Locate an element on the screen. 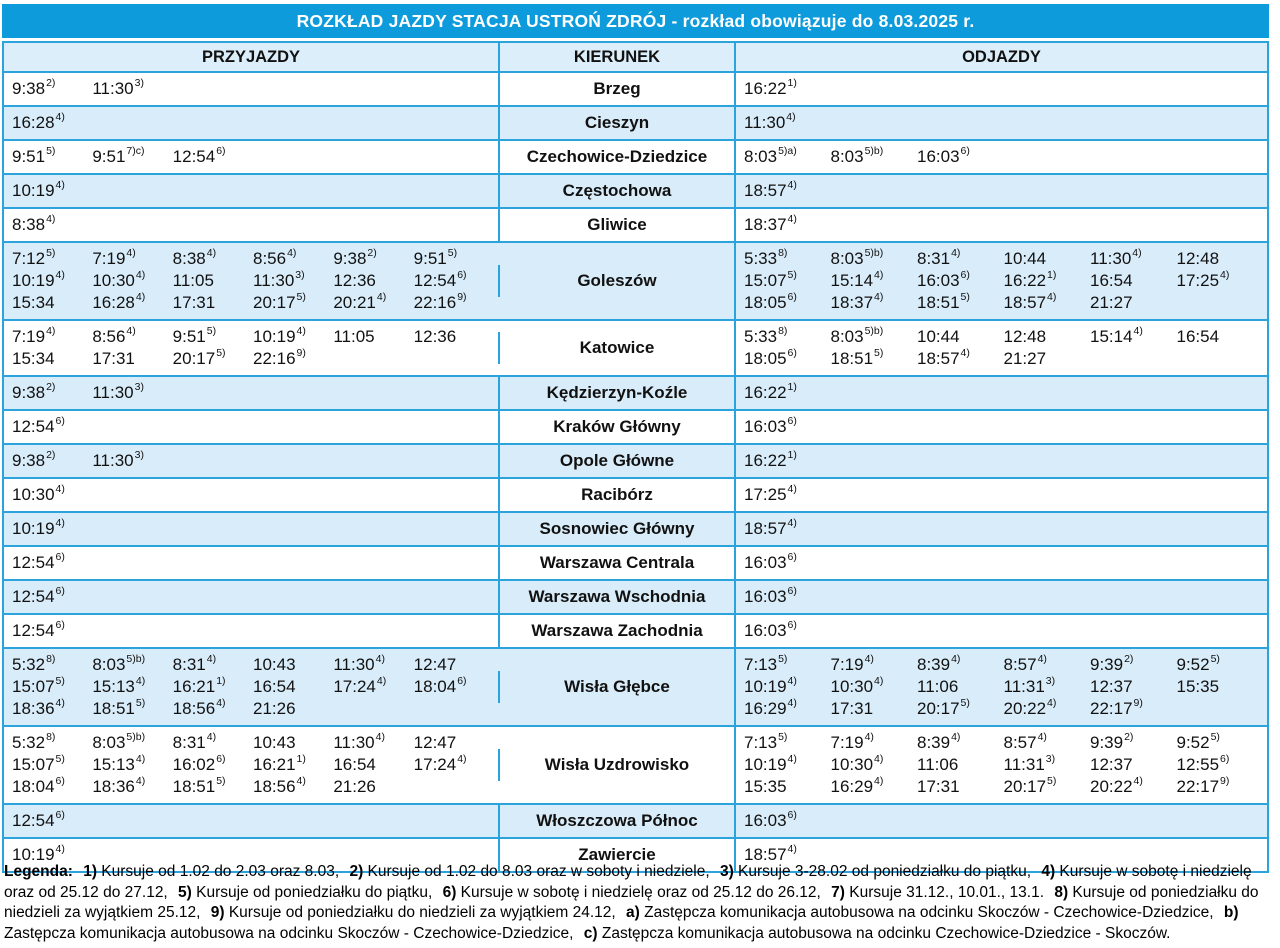 This screenshot has height=948, width=1280. departures-cell: 18:574) is located at coordinates (1000, 529).